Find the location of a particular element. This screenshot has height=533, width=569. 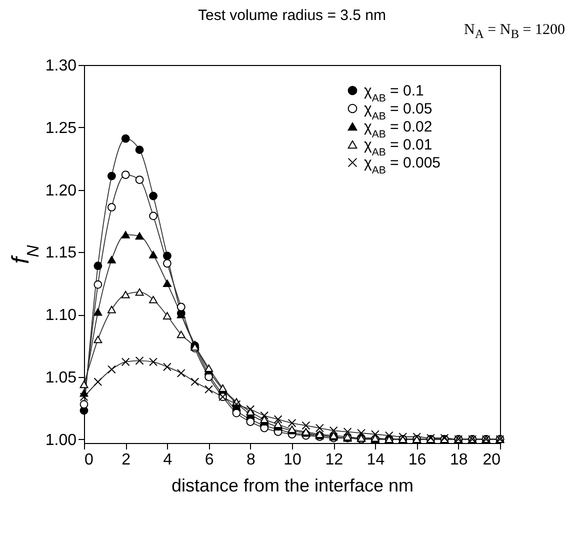

x-tick-label: 0 is located at coordinates (89, 460).